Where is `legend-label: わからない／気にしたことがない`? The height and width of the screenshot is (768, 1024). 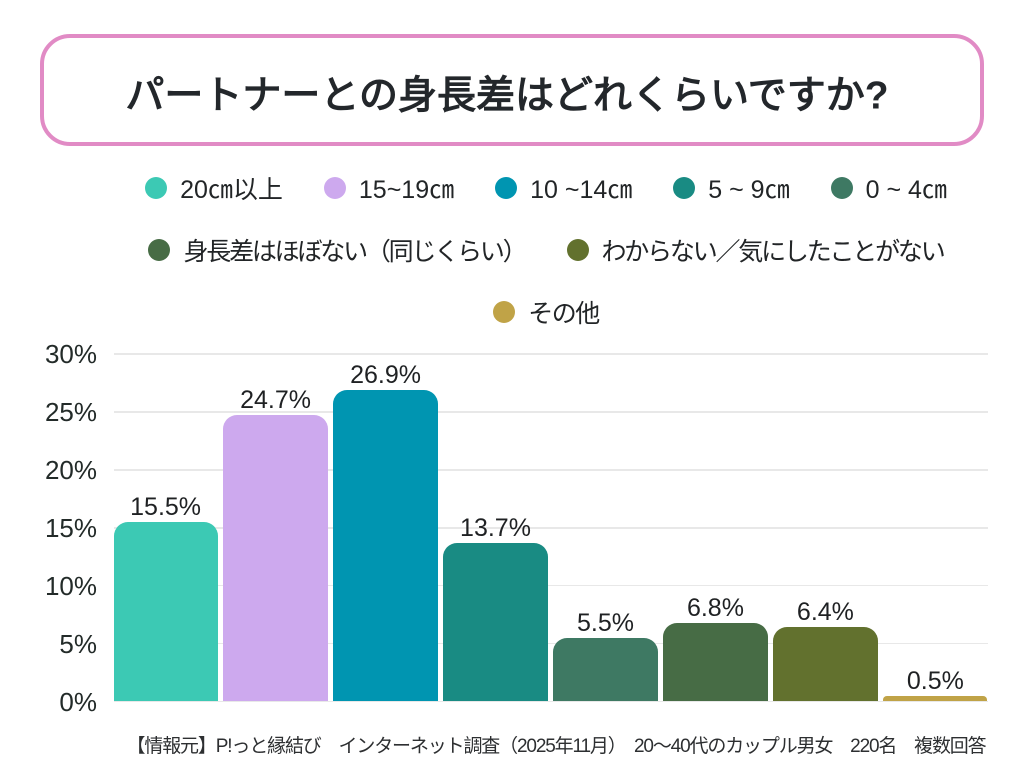 legend-label: わからない／気にしたことがない is located at coordinates (773, 252).